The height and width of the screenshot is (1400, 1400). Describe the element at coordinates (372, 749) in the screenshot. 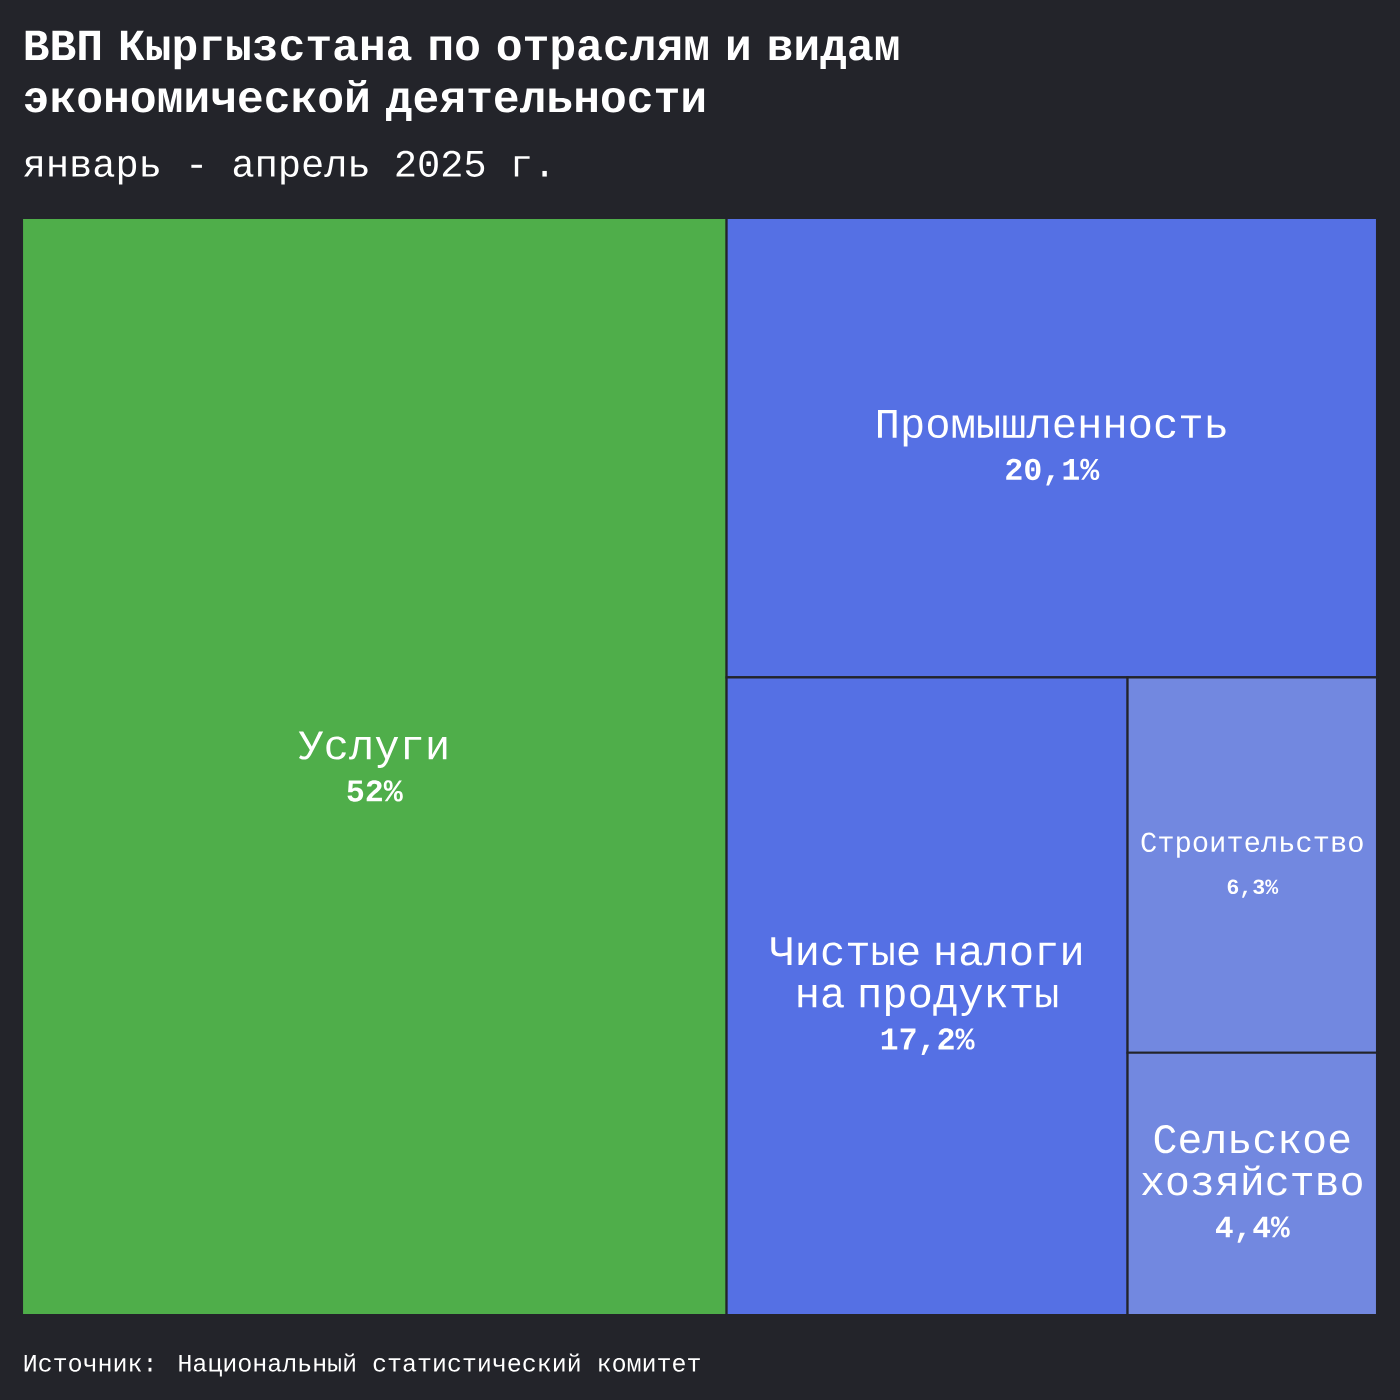

I see `category-label: Услуги` at that location.